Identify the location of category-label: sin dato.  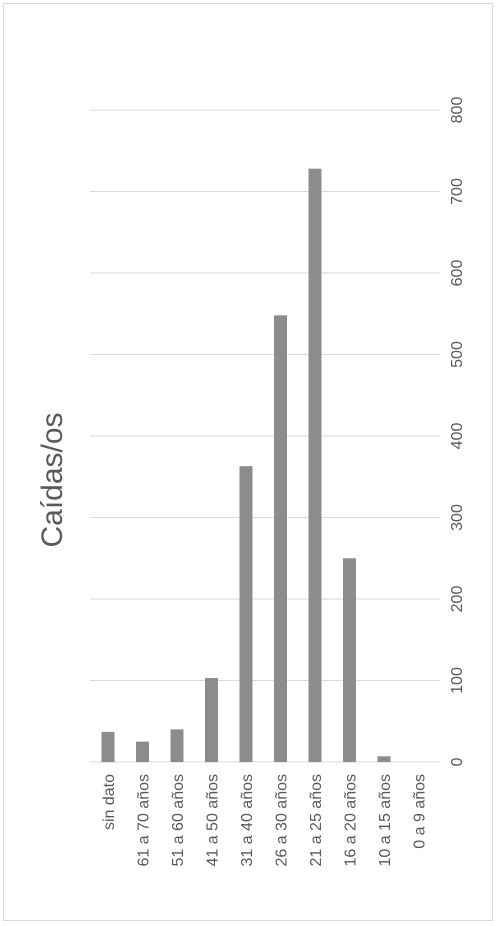
(109, 802).